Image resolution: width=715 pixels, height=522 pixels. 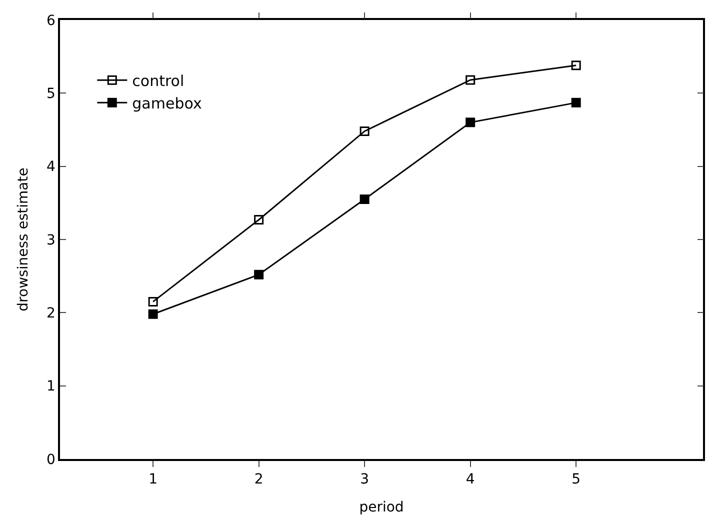 What do you see at coordinates (259, 480) in the screenshot?
I see `x-tick-label: 2` at bounding box center [259, 480].